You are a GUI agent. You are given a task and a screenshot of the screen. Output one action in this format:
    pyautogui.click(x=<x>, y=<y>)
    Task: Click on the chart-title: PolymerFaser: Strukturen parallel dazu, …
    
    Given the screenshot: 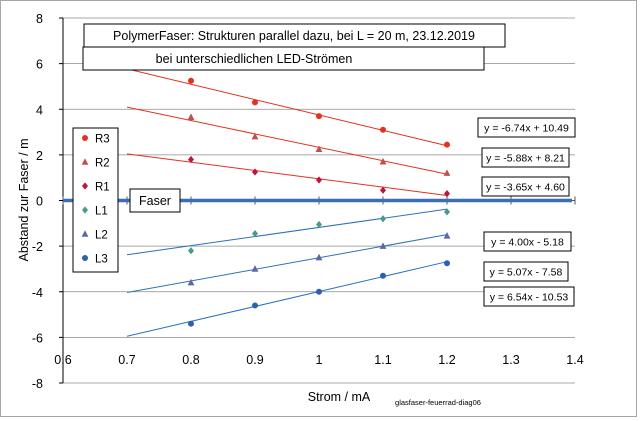 What is the action you would take?
    pyautogui.click(x=294, y=36)
    